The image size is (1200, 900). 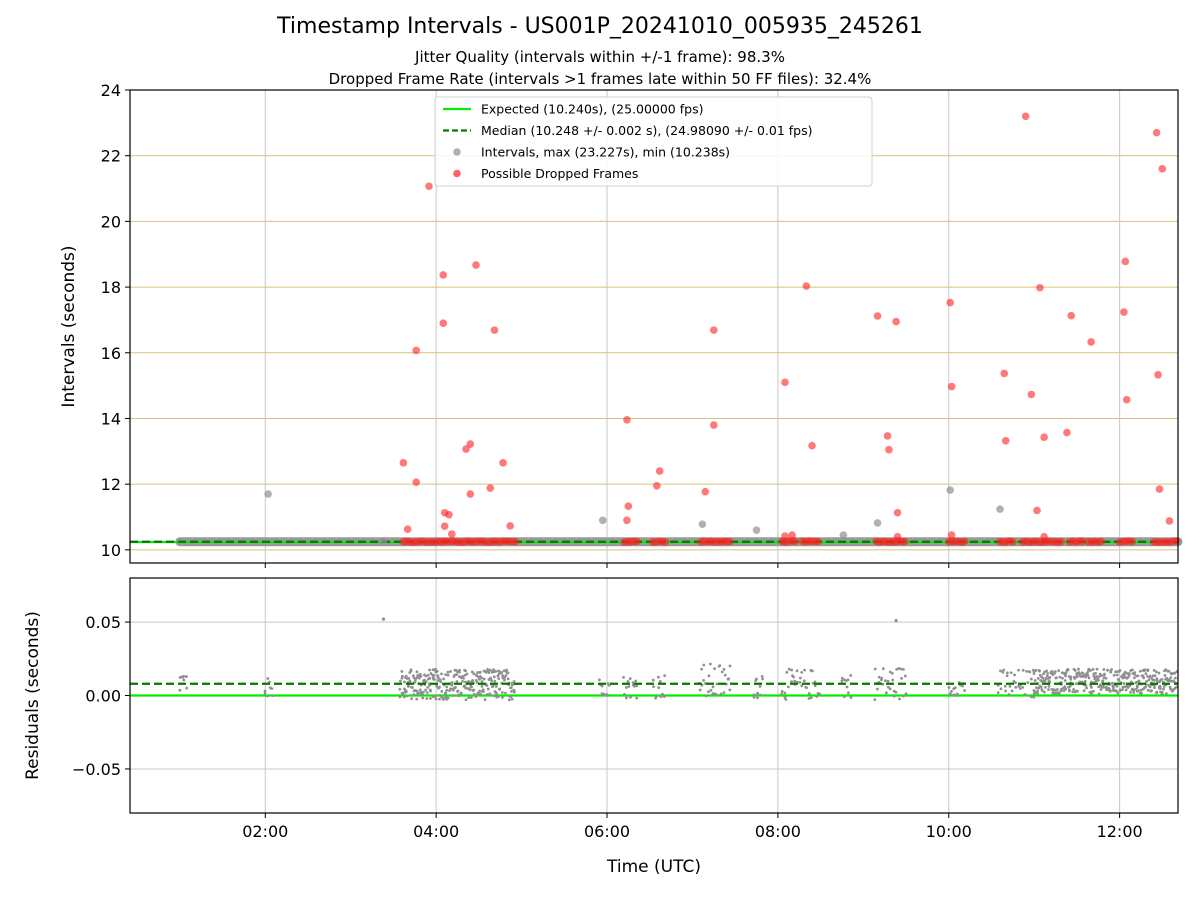 What do you see at coordinates (592, 109) in the screenshot?
I see `legend-label: Expected (10.240s), (25.00000 fps)` at bounding box center [592, 109].